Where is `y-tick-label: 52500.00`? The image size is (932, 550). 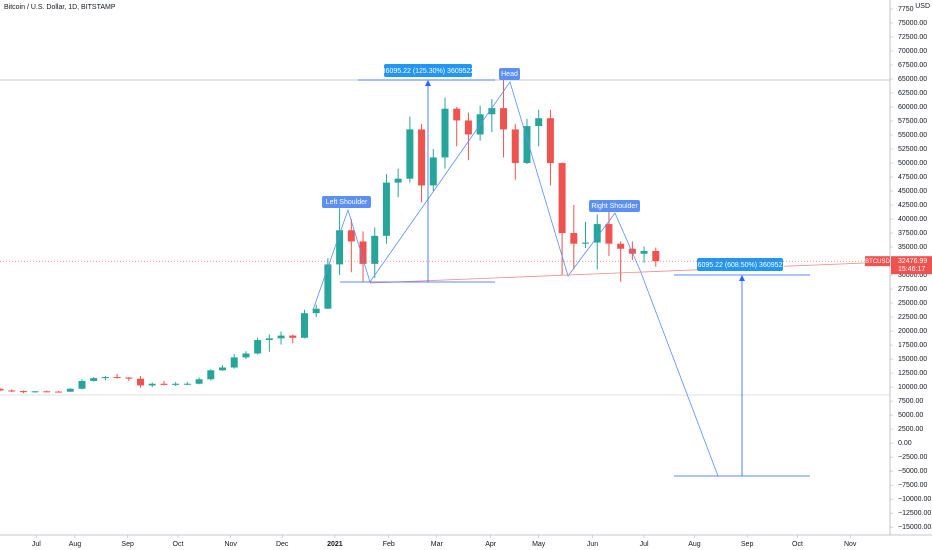
y-tick-label: 52500.00 is located at coordinates (912, 149).